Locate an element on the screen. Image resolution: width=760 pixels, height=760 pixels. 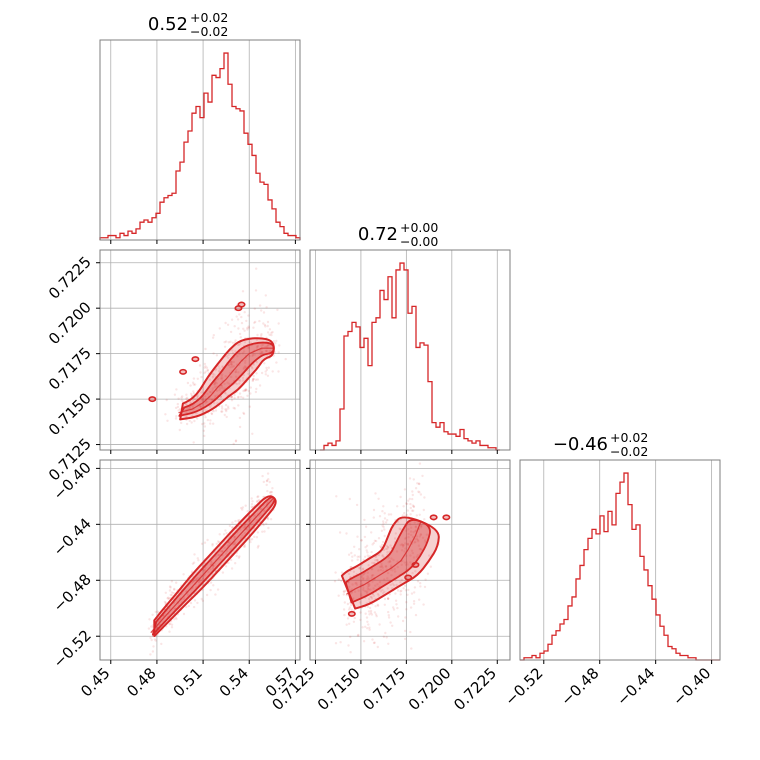
title-err-plus: +0.02 is located at coordinates (209, 17).